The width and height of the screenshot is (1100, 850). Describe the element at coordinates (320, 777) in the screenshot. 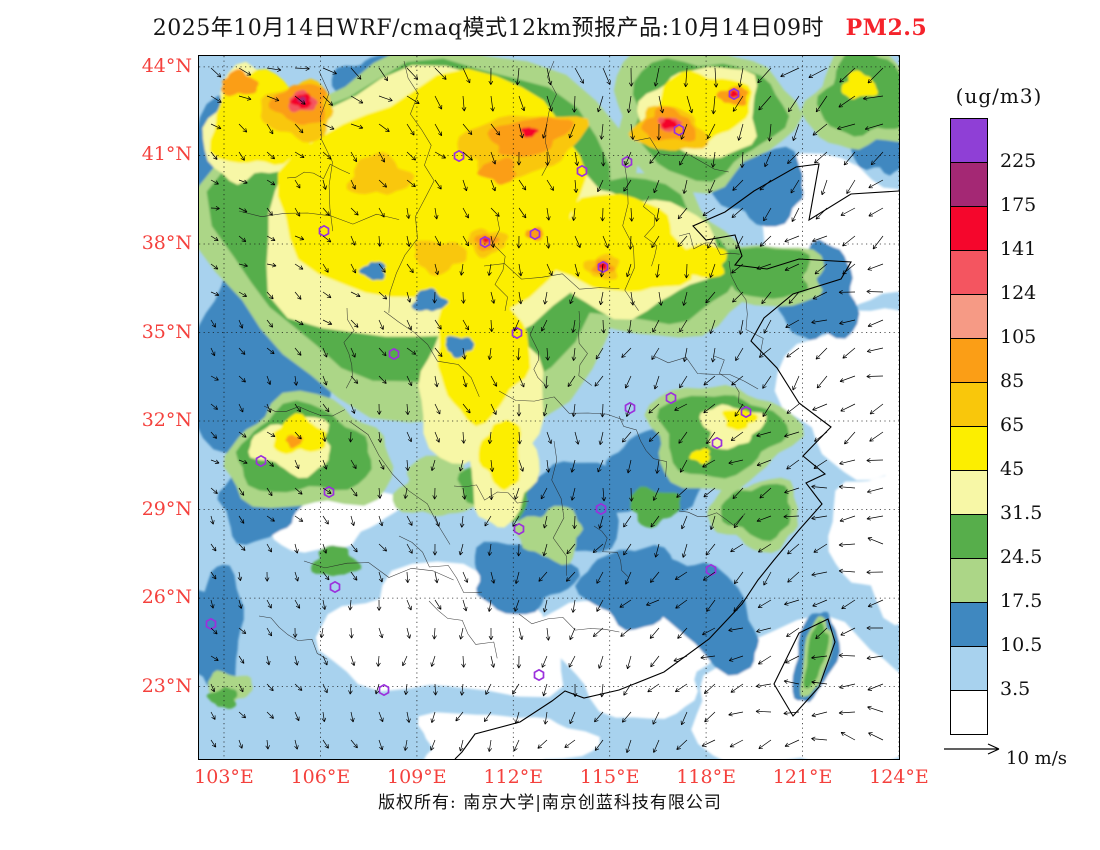

I see `lon-label: 106°E` at that location.